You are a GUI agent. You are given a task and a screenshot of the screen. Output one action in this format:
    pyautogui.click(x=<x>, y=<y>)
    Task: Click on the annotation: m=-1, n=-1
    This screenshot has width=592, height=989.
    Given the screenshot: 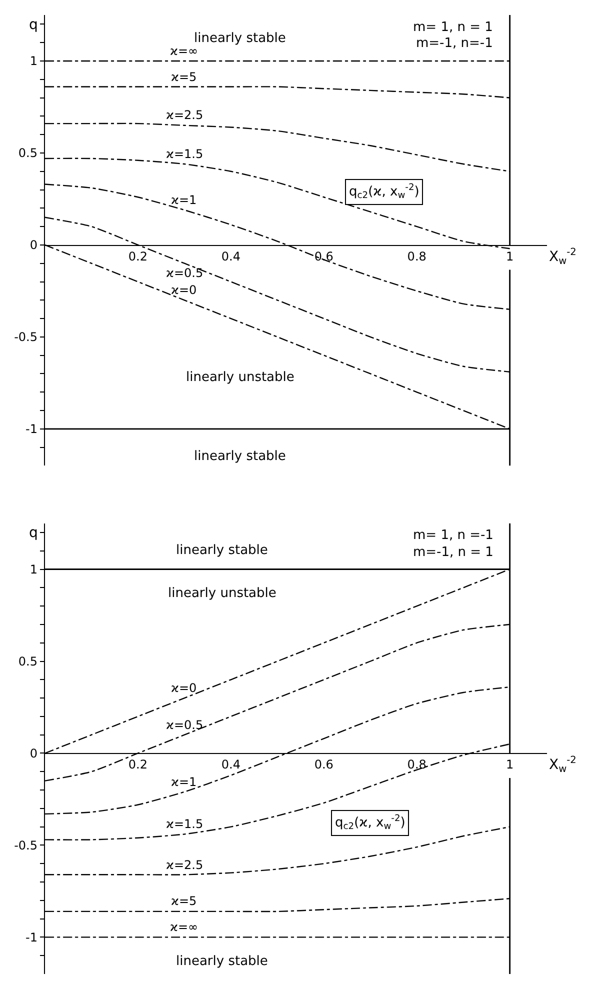 What is the action you would take?
    pyautogui.click(x=454, y=43)
    